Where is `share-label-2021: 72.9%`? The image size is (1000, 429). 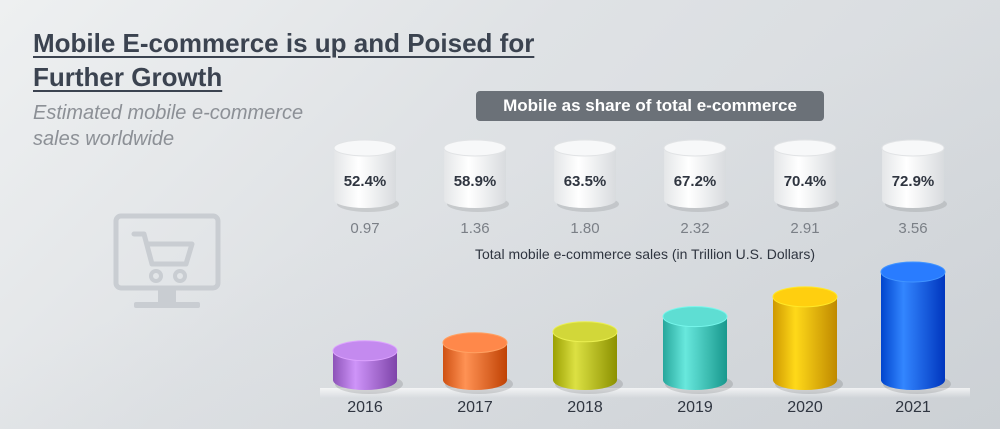 share-label-2021: 72.9% is located at coordinates (913, 181).